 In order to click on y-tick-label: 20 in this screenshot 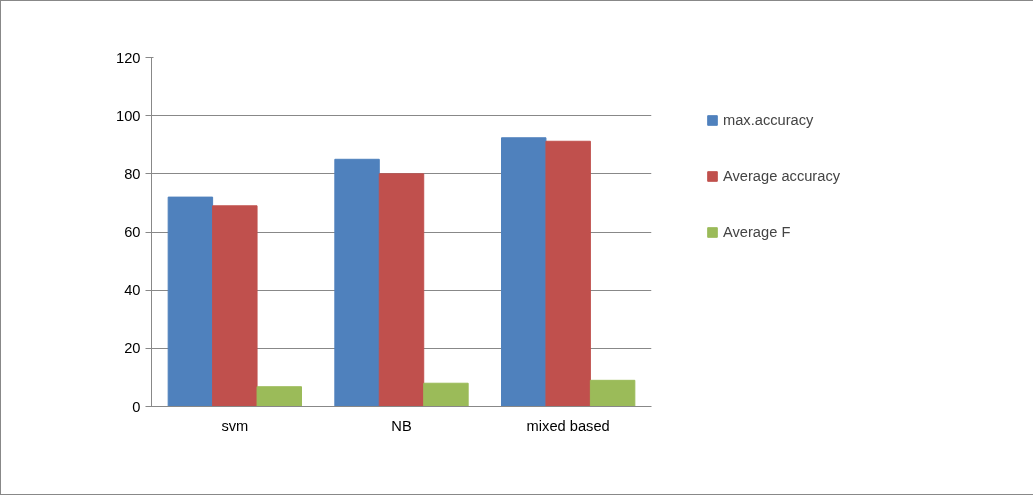, I will do `click(132, 348)`.